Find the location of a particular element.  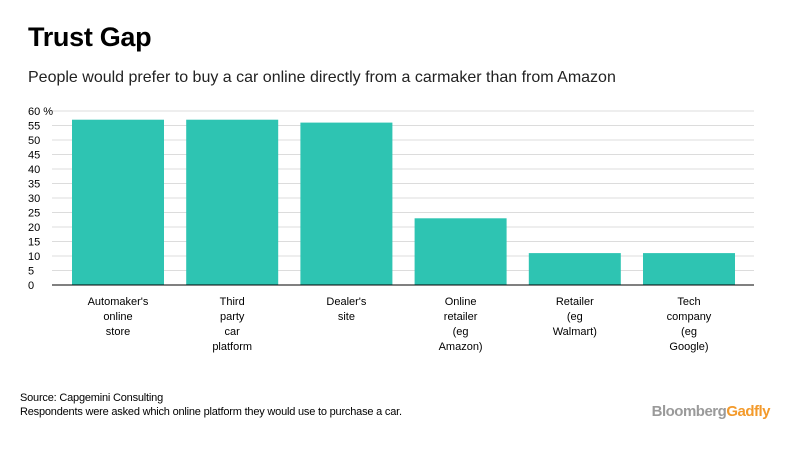

chart-title: Trust Gap is located at coordinates (90, 37).